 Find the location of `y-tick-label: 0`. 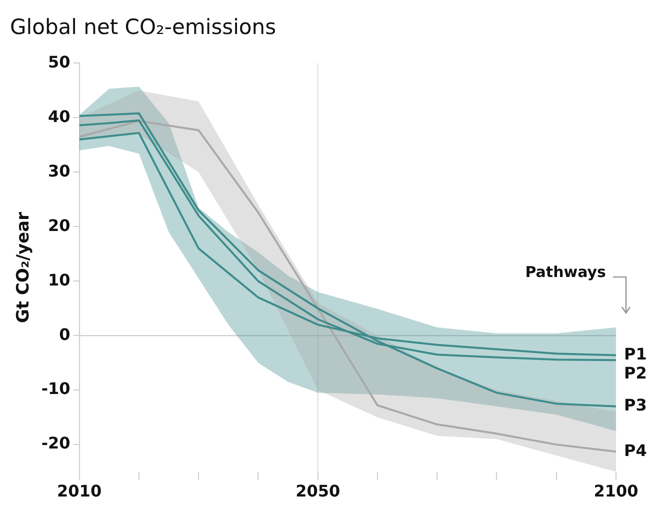

y-tick-label: 0 is located at coordinates (64, 334).